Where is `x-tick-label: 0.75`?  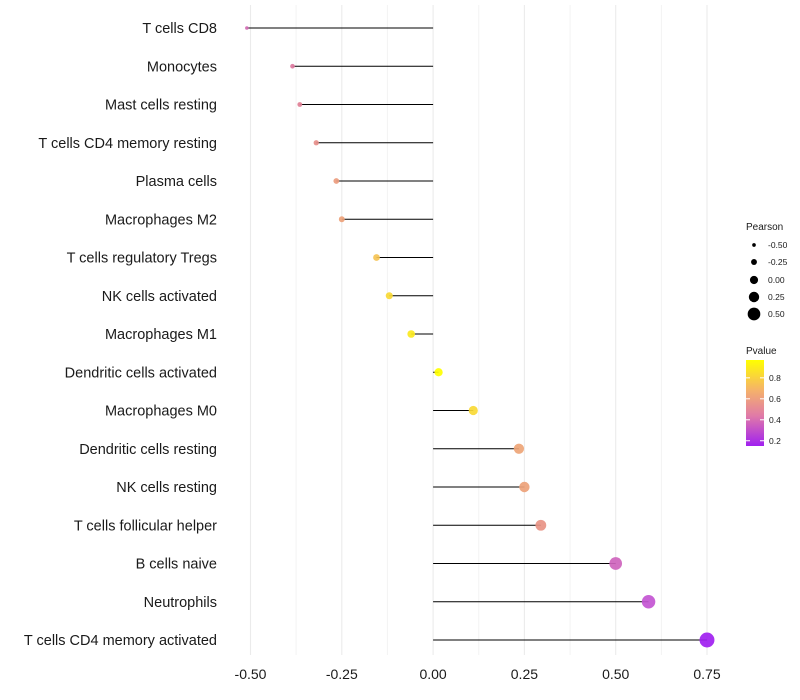
x-tick-label: 0.75 is located at coordinates (706, 674).